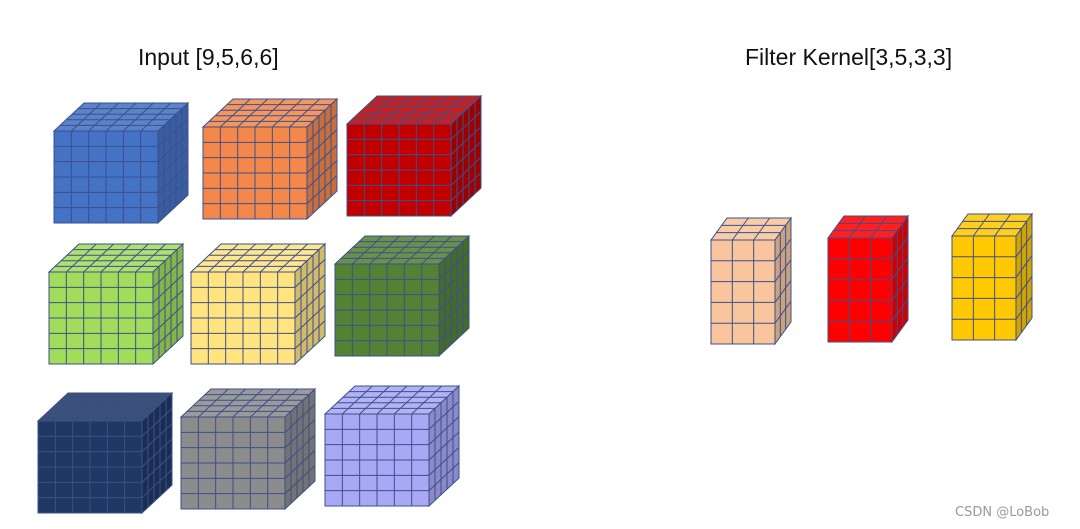 This screenshot has height=529, width=1080. What do you see at coordinates (258, 304) in the screenshot?
I see `input-cube-light-yellow` at bounding box center [258, 304].